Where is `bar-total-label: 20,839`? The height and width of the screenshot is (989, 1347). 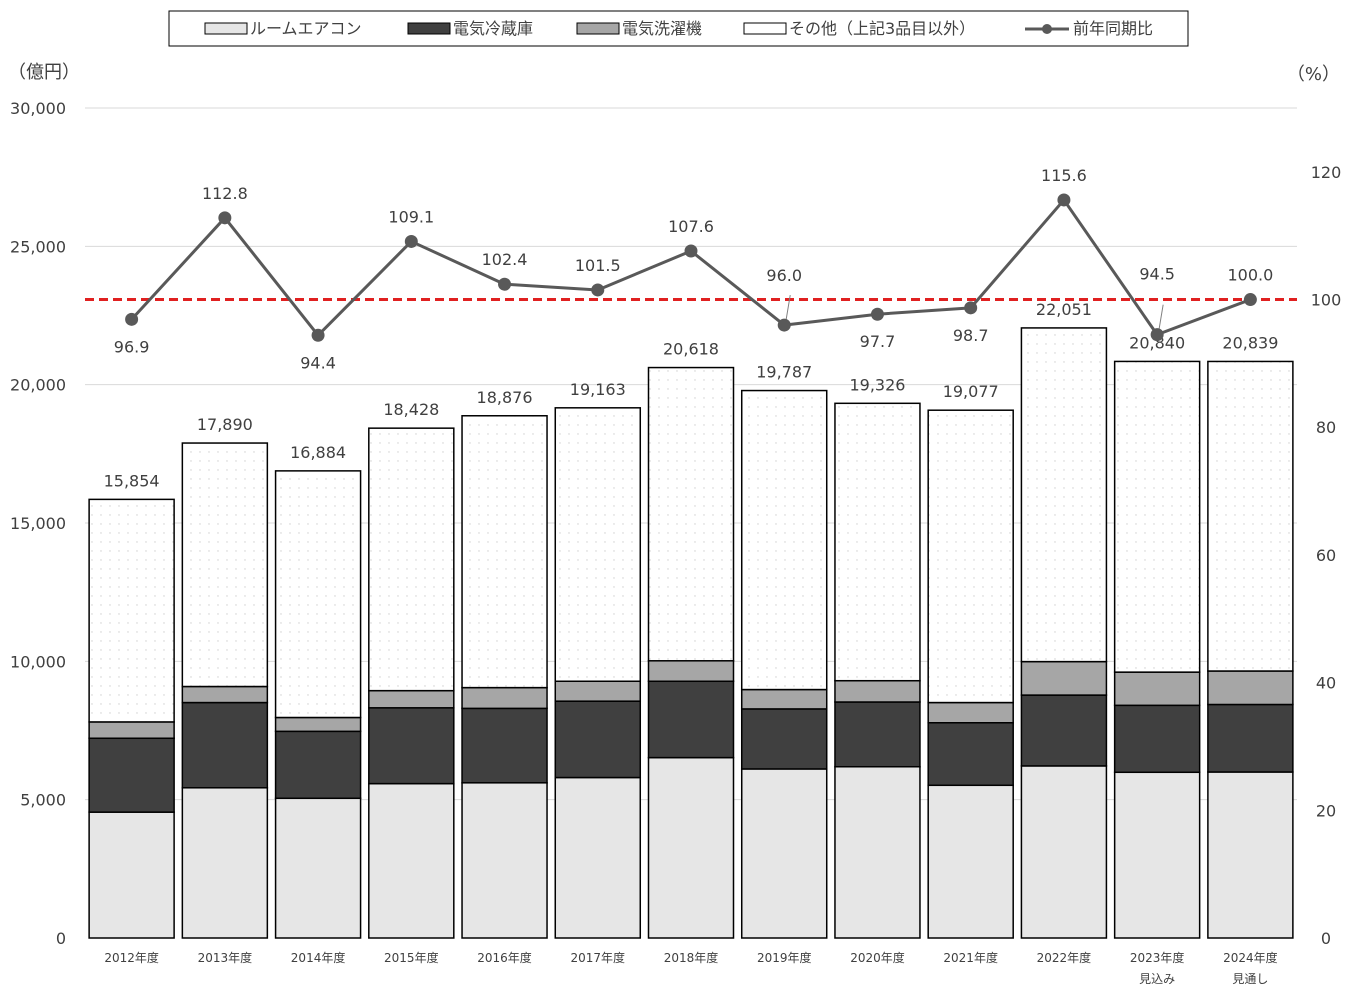
bar-total-label: 20,839 is located at coordinates (1250, 342).